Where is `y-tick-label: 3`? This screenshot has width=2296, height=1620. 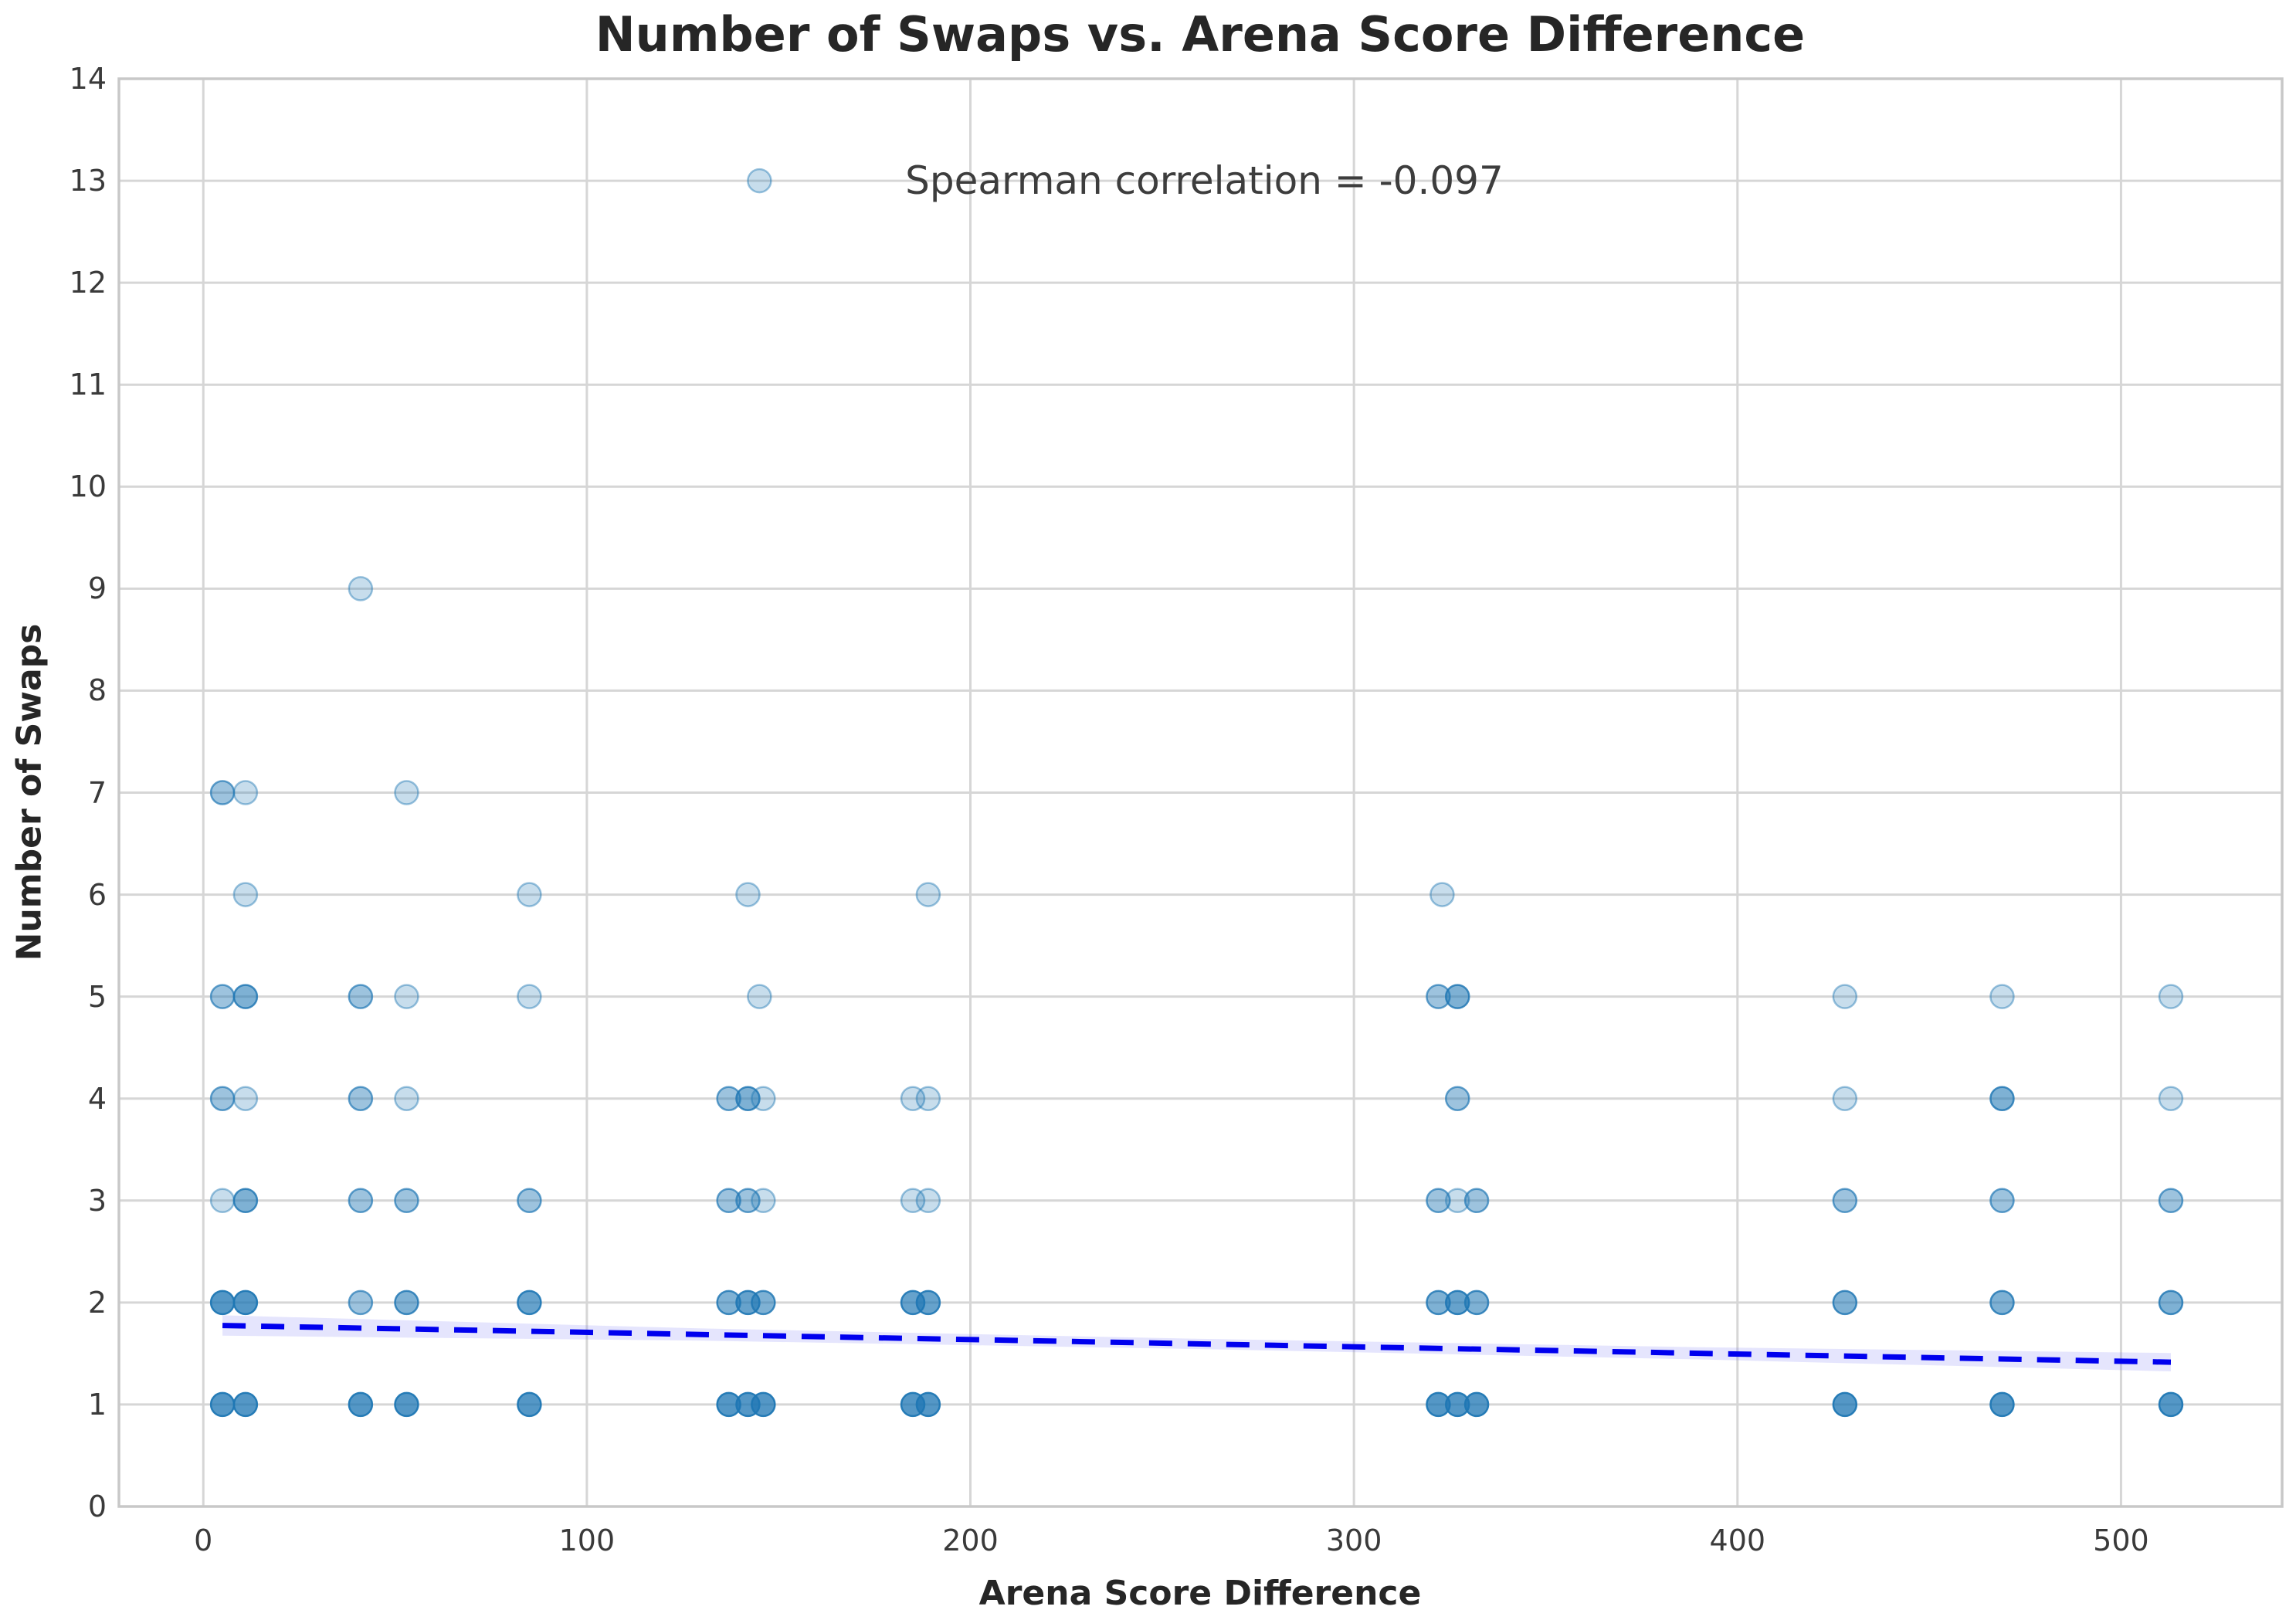
y-tick-label: 3 is located at coordinates (97, 1200).